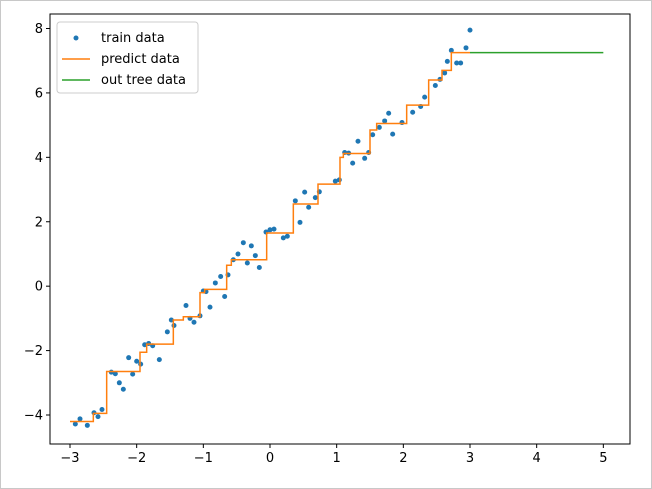 The height and width of the screenshot is (489, 652). What do you see at coordinates (33, 351) in the screenshot?
I see `y-tick-label: −2` at bounding box center [33, 351].